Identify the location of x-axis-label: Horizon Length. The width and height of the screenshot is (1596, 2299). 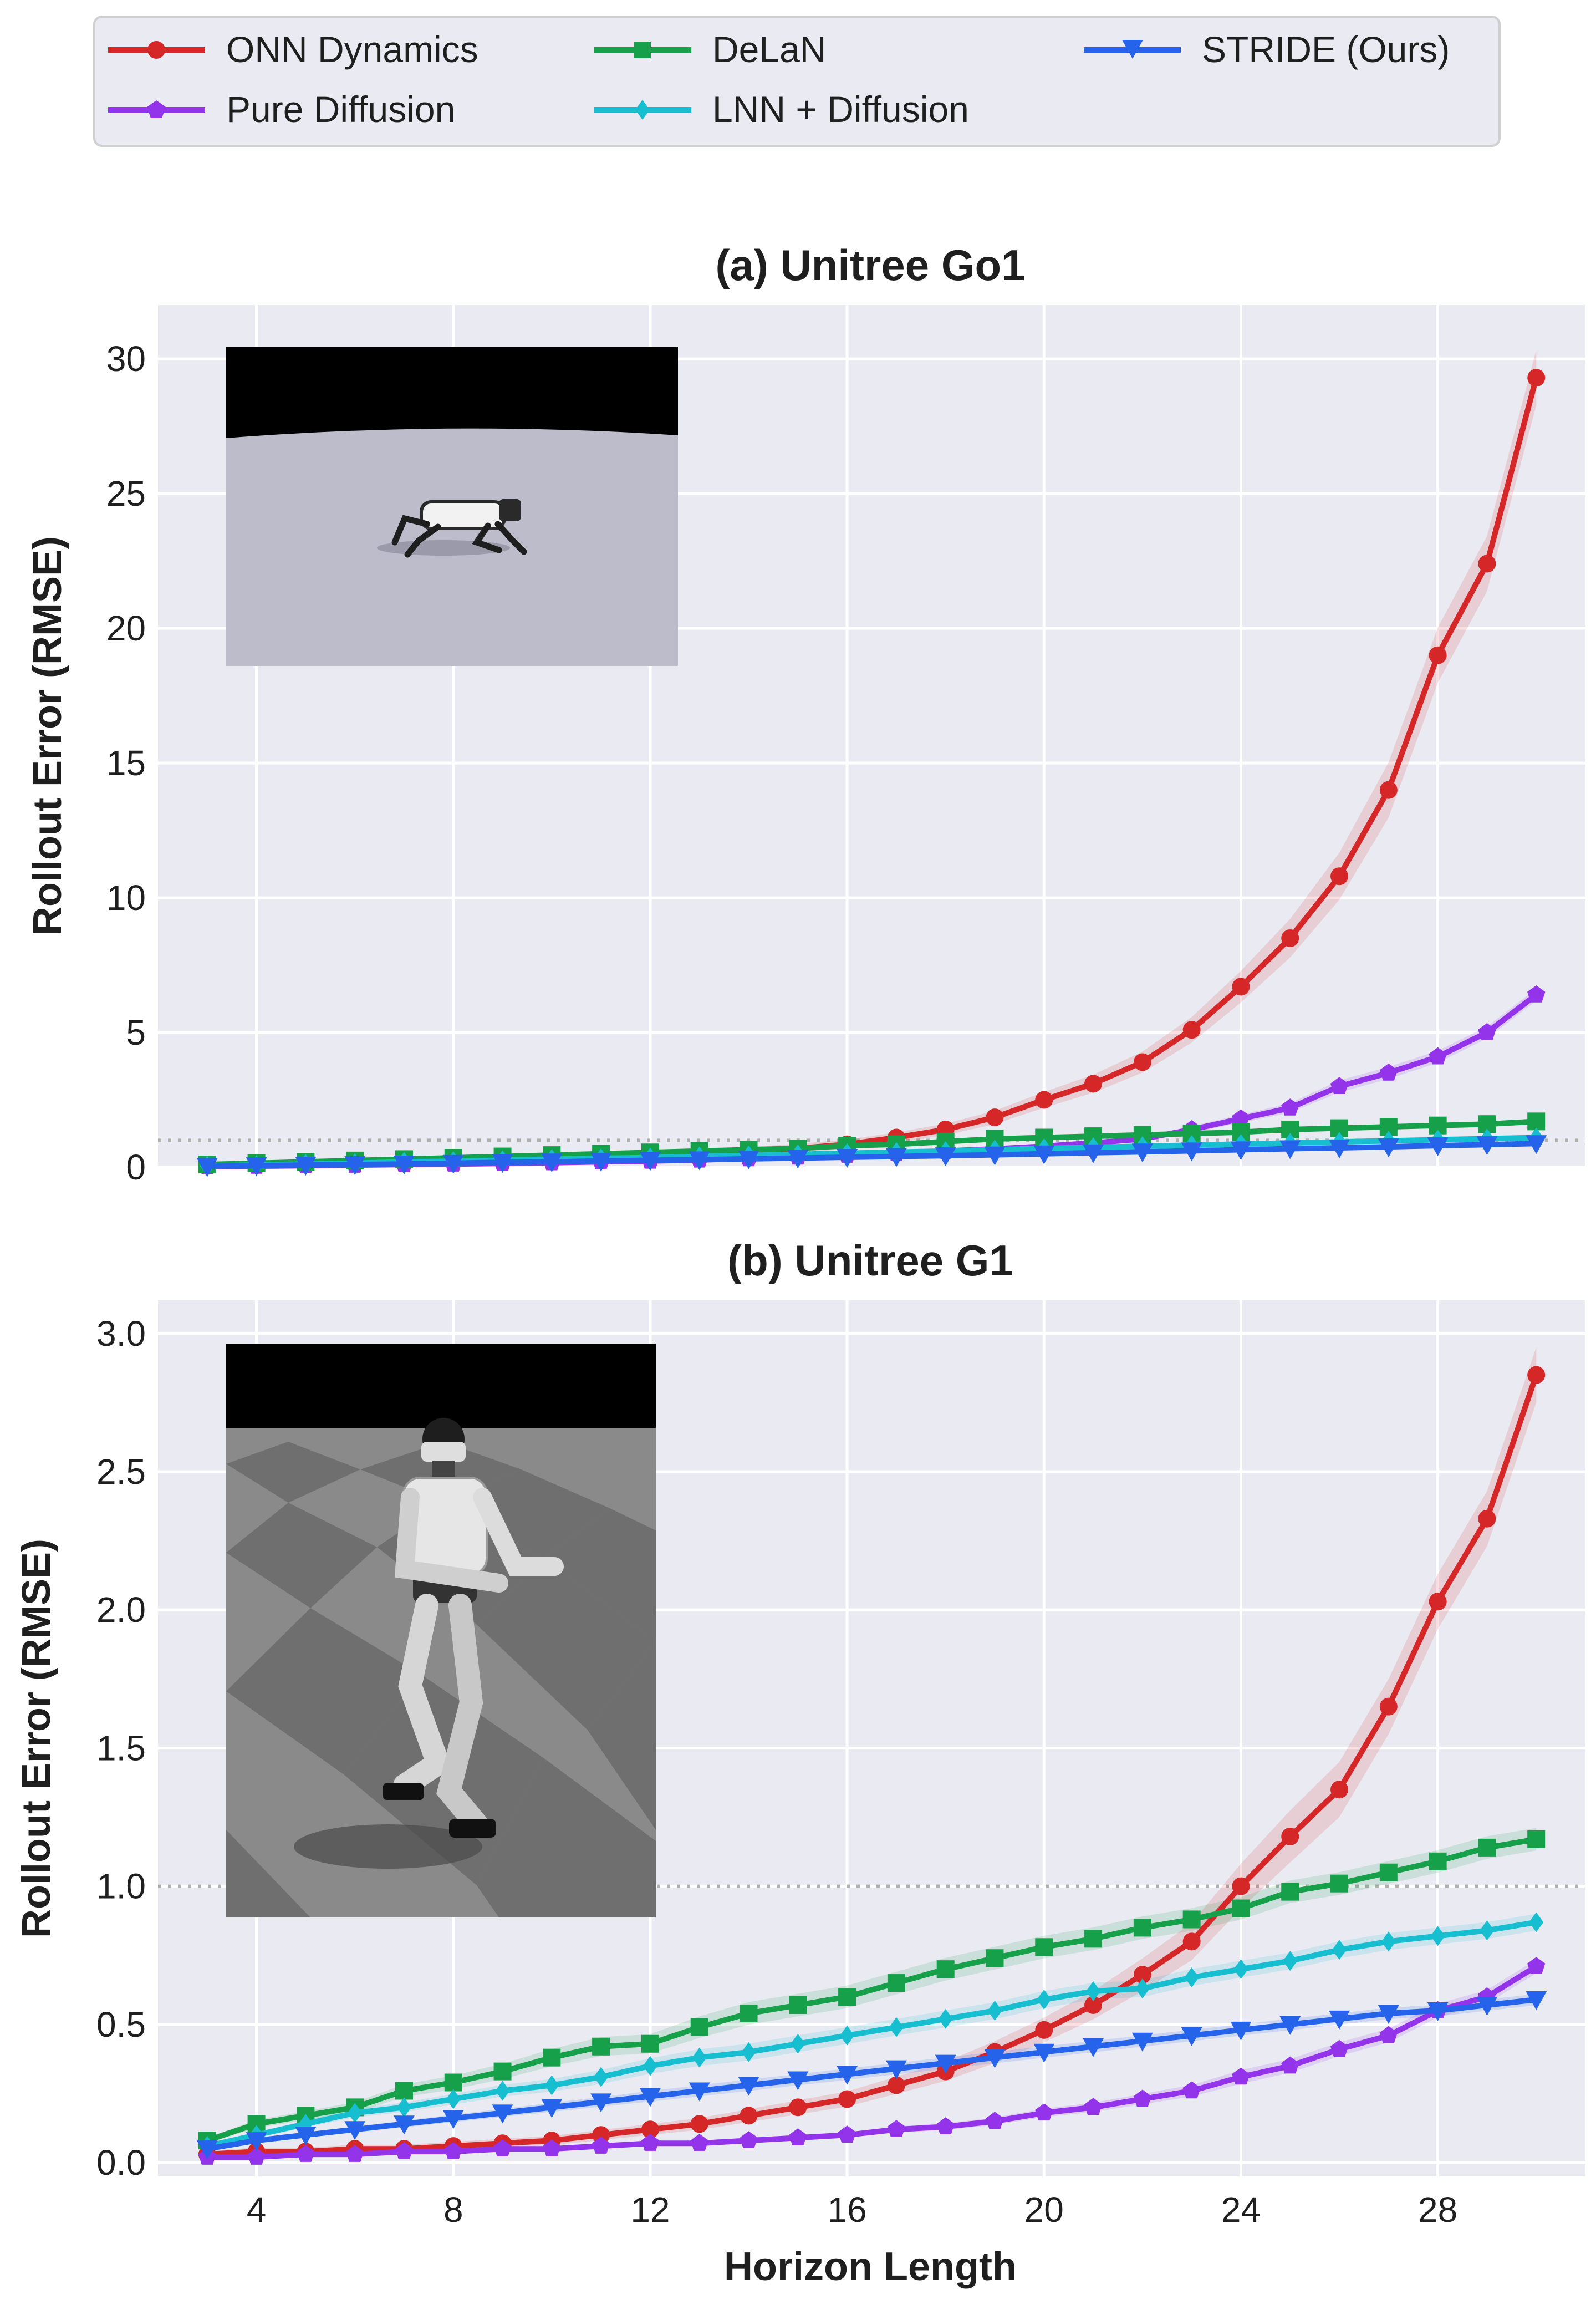
(870, 2267).